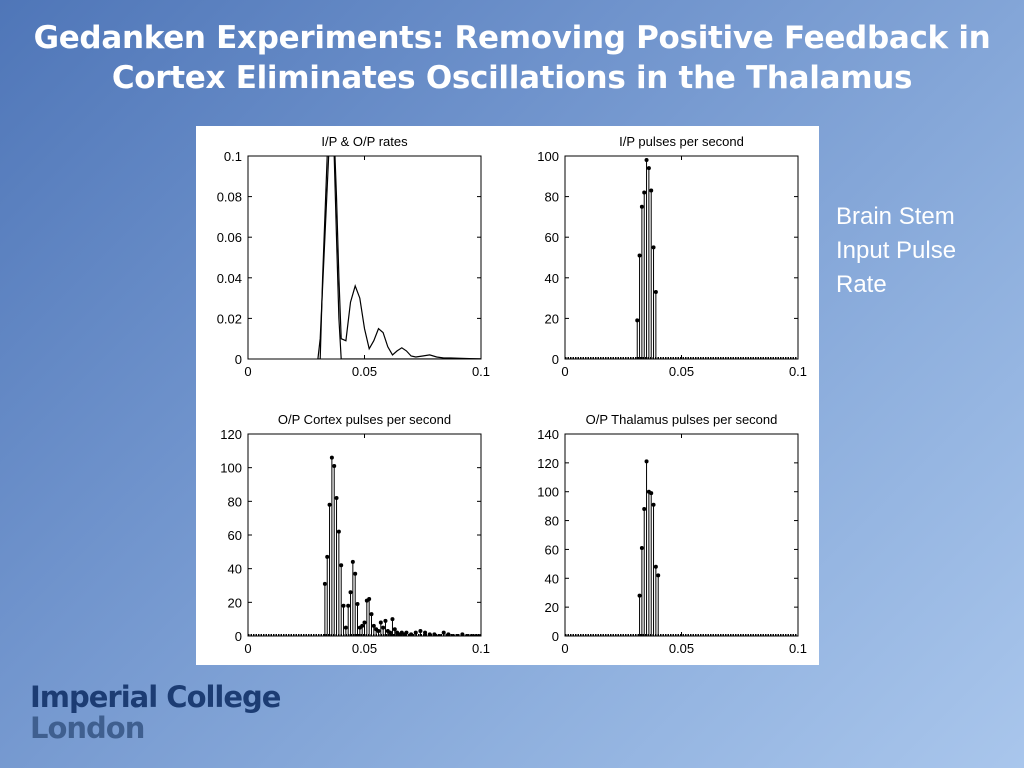  I want to click on plot-title: O/P Cortex pulses per second, so click(364, 419).